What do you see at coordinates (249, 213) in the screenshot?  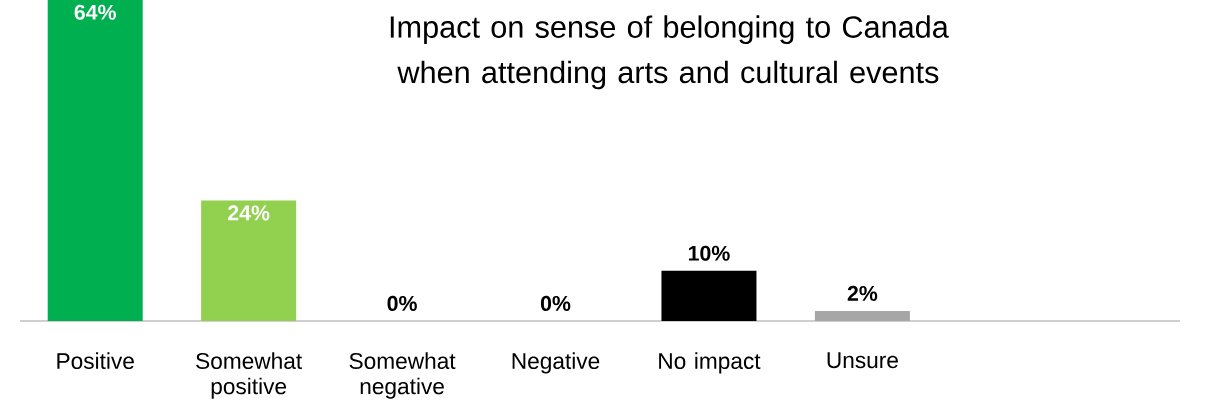 I see `data-label: 24%` at bounding box center [249, 213].